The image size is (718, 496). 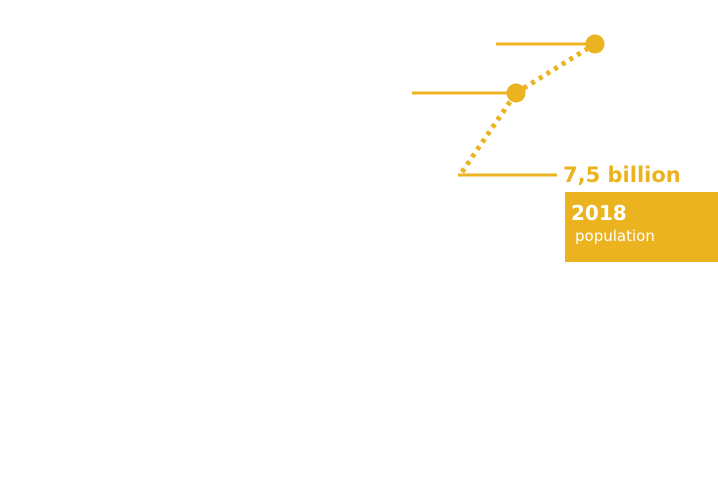 What do you see at coordinates (615, 236) in the screenshot?
I see `callout-caption: population` at bounding box center [615, 236].